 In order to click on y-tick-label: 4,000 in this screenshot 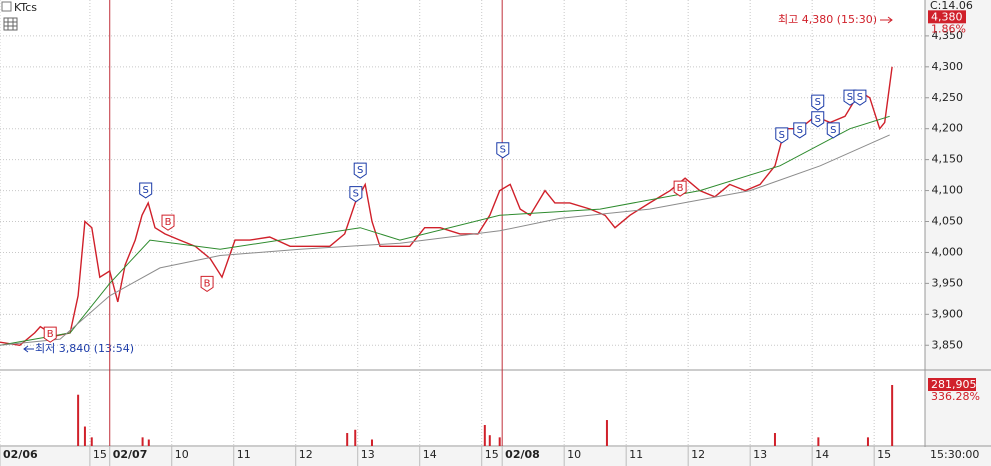, I will do `click(948, 251)`.